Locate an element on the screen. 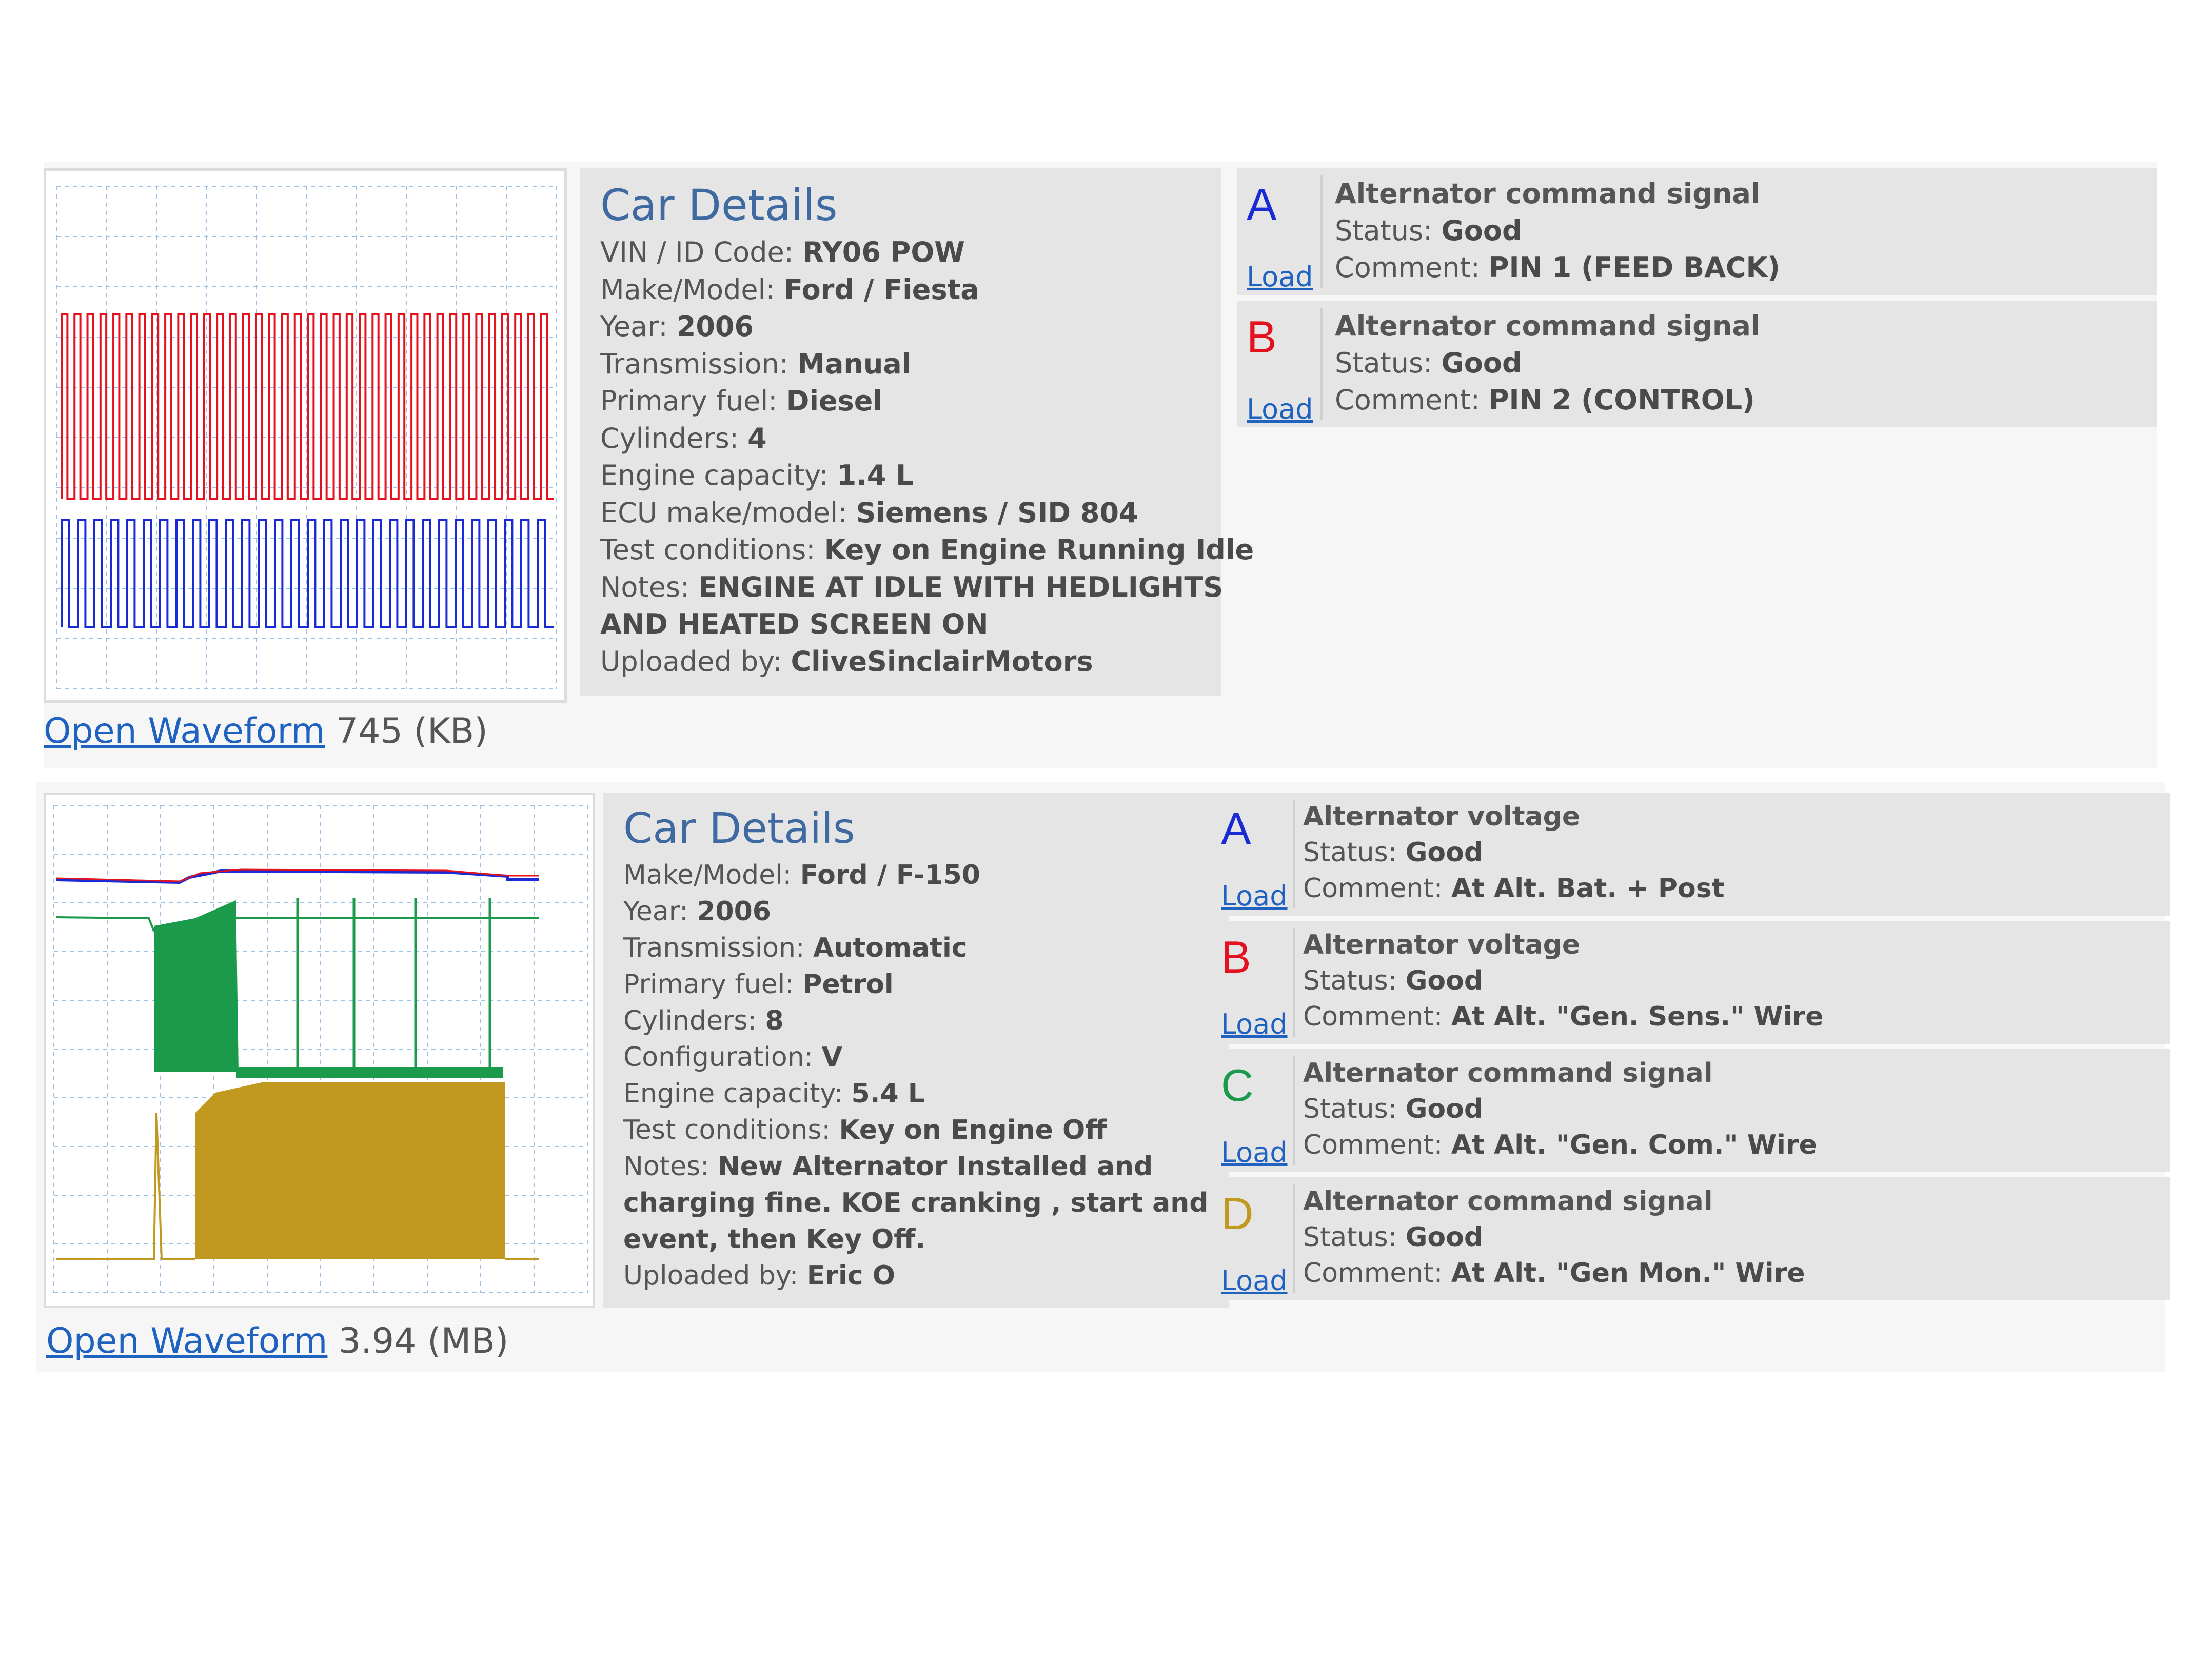  file-size: 745 (KB) is located at coordinates (412, 731).